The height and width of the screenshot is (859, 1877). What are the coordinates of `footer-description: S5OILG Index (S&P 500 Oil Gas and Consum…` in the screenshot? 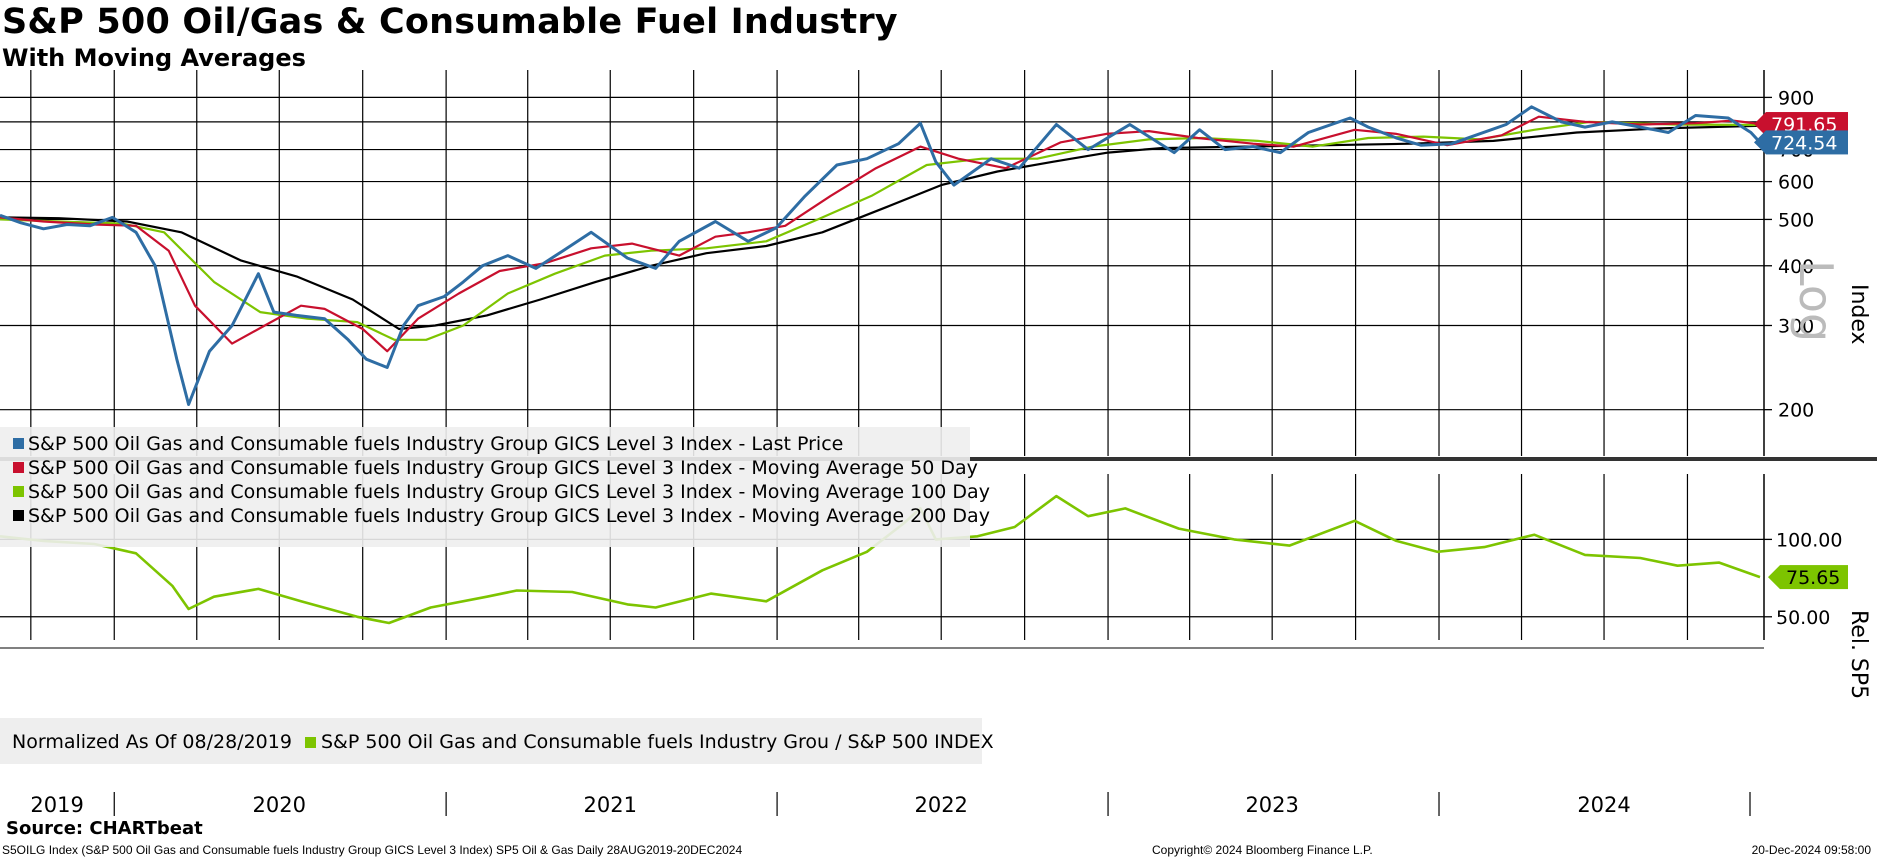 It's located at (372, 850).